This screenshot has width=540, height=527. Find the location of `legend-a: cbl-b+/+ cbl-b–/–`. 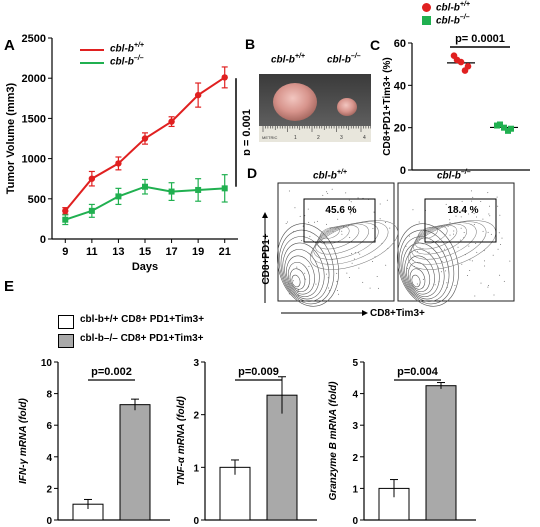

legend-a: cbl-b+/+ cbl-b–/– is located at coordinates (150, 57).